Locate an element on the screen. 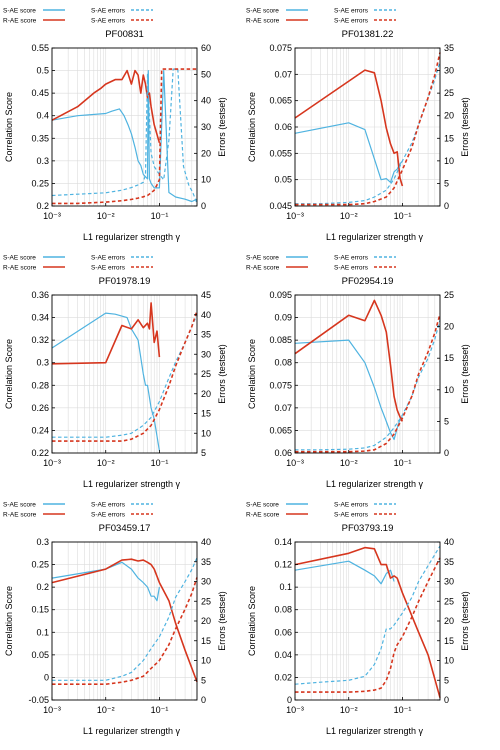  y2-tick-label: 10 is located at coordinates (206, 180).